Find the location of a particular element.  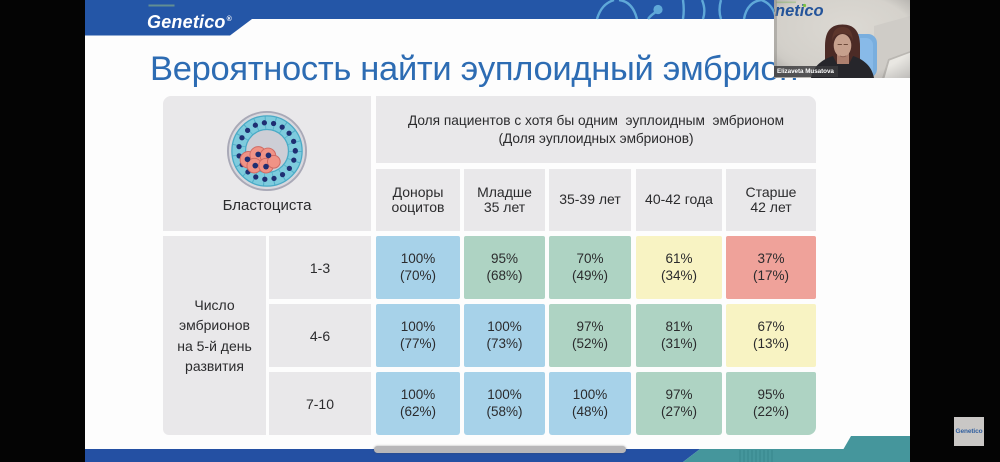

col-header-35-39: 35-39 лет is located at coordinates (590, 200).